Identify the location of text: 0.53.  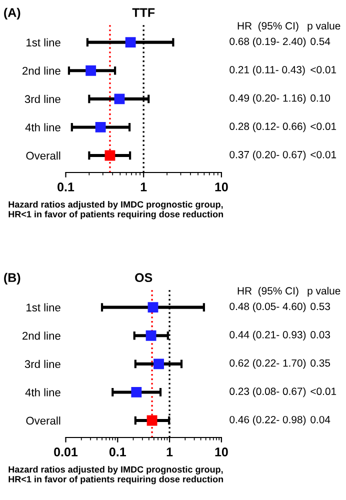
(320, 306).